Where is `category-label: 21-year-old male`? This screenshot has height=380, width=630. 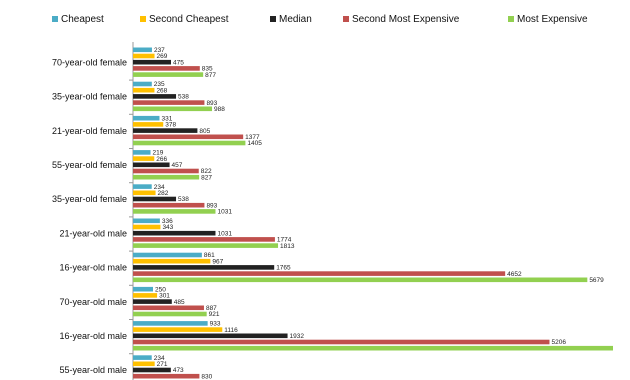 category-label: 21-year-old male is located at coordinates (93, 233).